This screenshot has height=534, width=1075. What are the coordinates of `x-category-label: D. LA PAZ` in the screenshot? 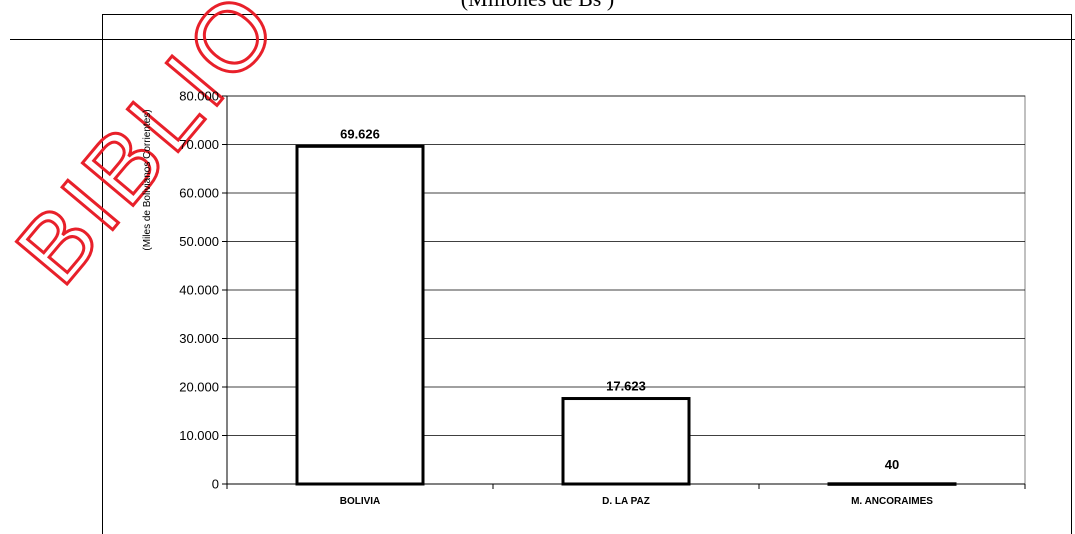 It's located at (626, 501).